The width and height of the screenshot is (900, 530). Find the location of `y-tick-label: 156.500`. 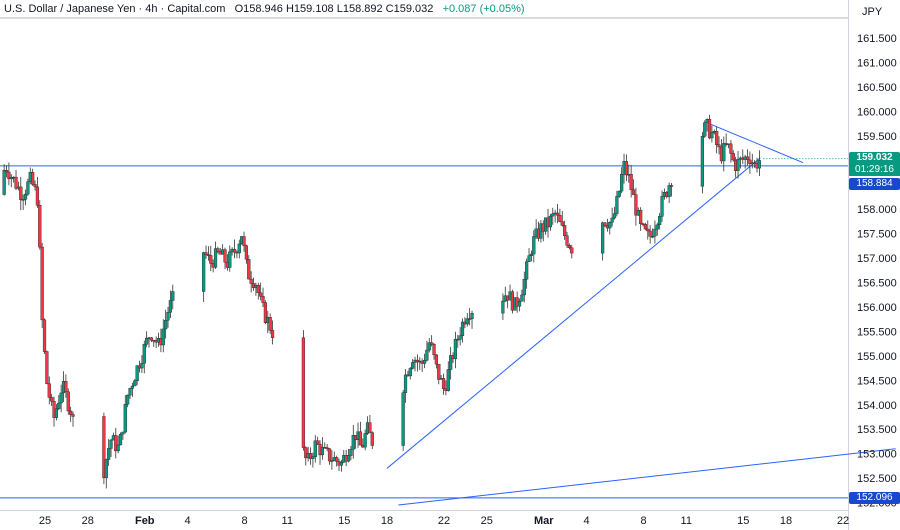

y-tick-label: 156.500 is located at coordinates (877, 284).